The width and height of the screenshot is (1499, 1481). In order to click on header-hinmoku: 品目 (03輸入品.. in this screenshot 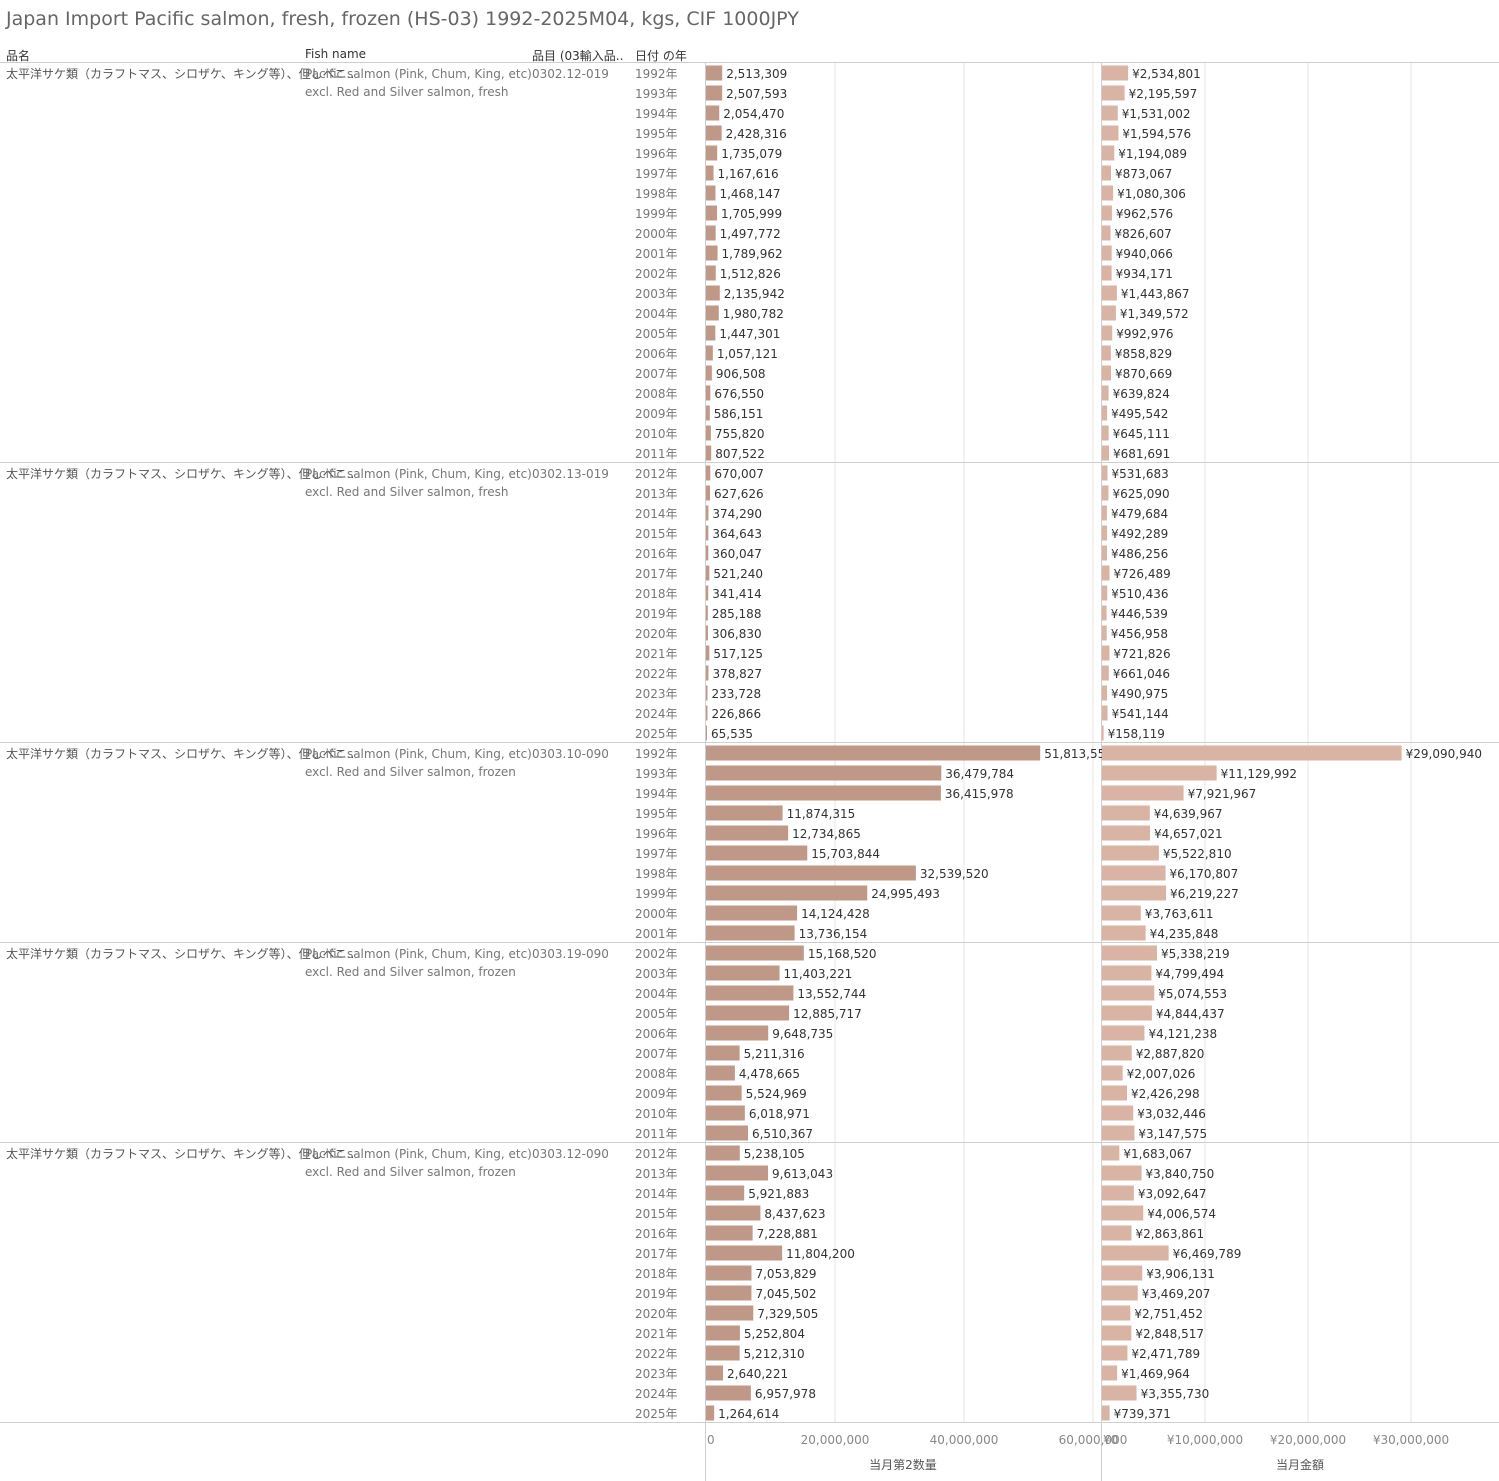, I will do `click(578, 56)`.